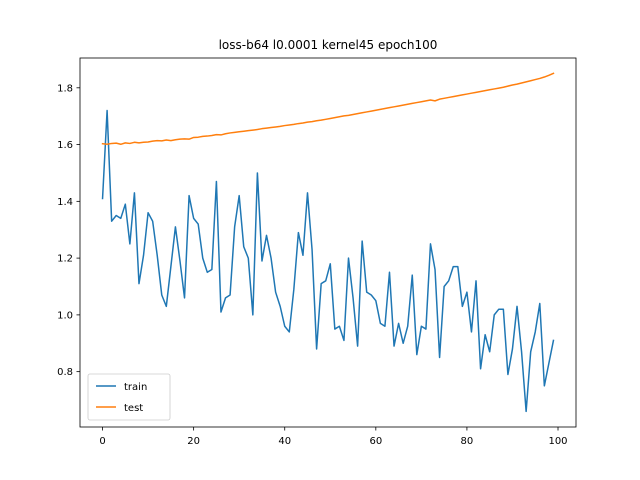 This screenshot has height=480, width=640. I want to click on y-tick-label: 1.8, so click(65, 88).